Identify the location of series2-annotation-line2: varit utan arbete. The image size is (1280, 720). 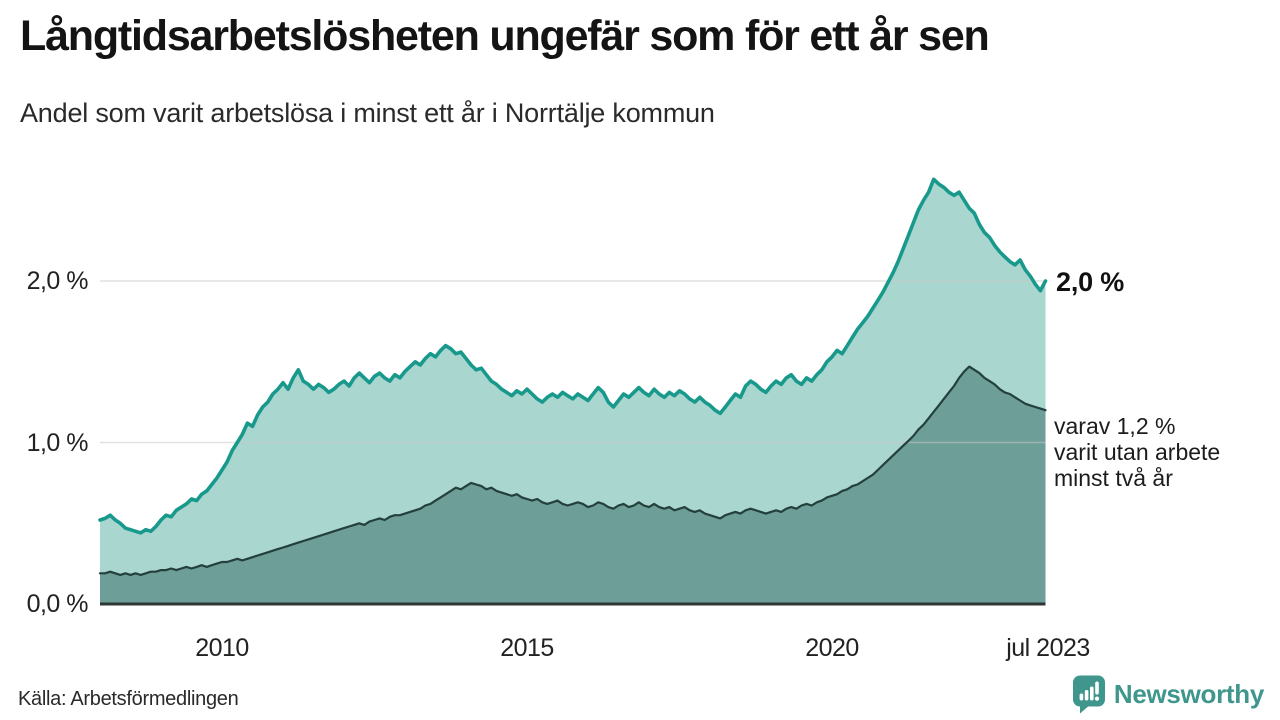
(1137, 452).